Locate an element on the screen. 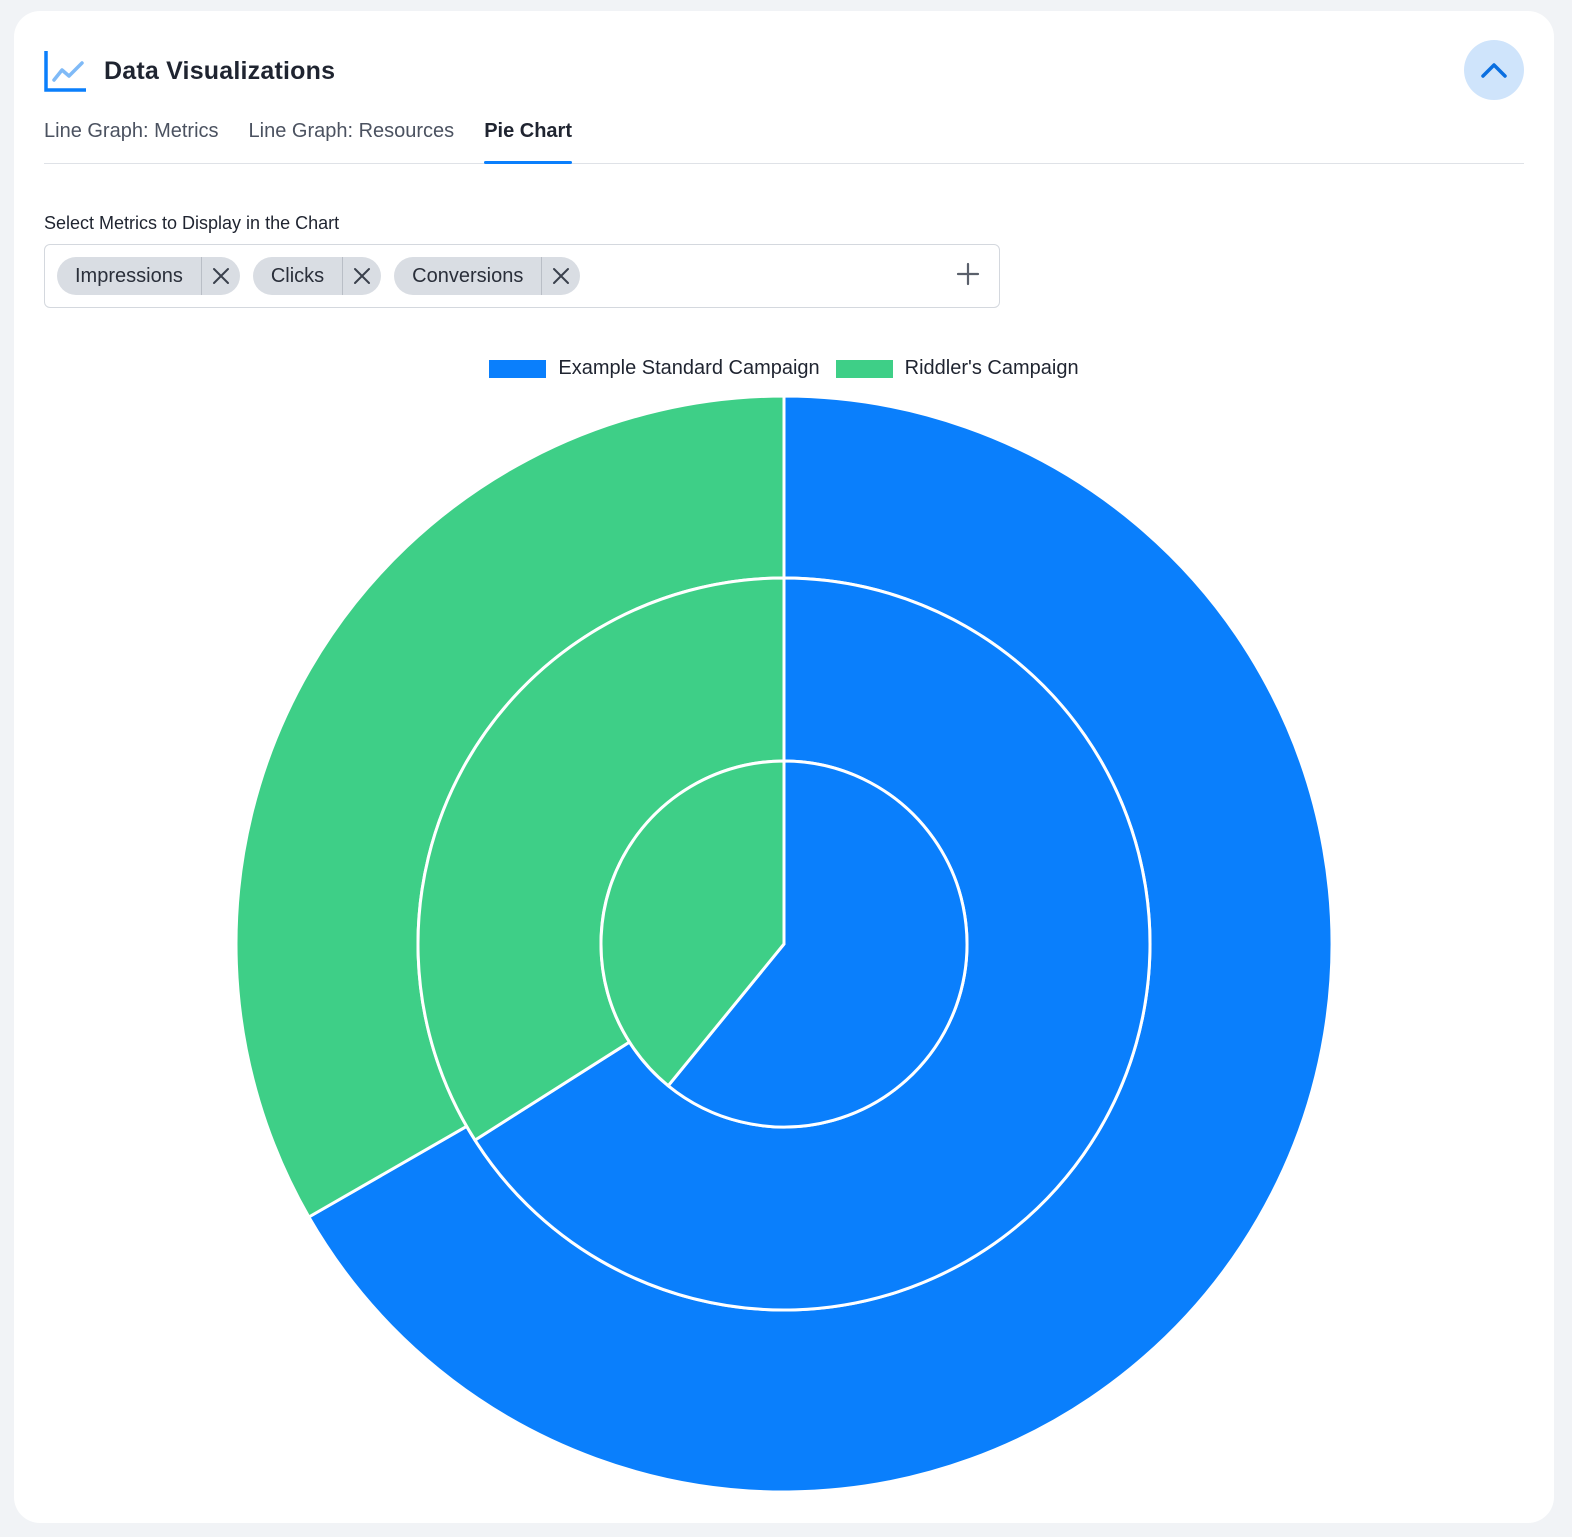 This screenshot has width=1572, height=1537. plus-icon is located at coordinates (968, 274).